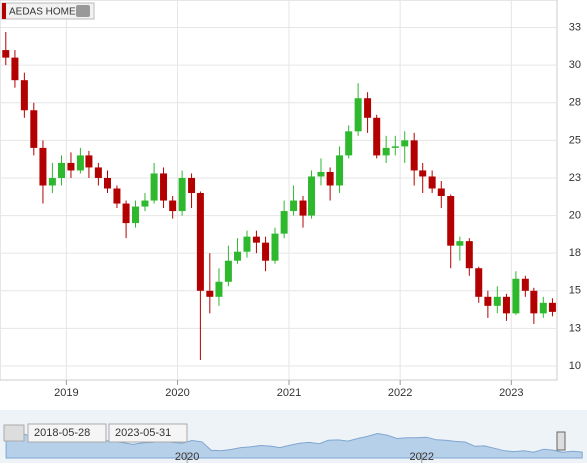 The width and height of the screenshot is (587, 468). I want to click on y-tick-label: 33, so click(575, 27).